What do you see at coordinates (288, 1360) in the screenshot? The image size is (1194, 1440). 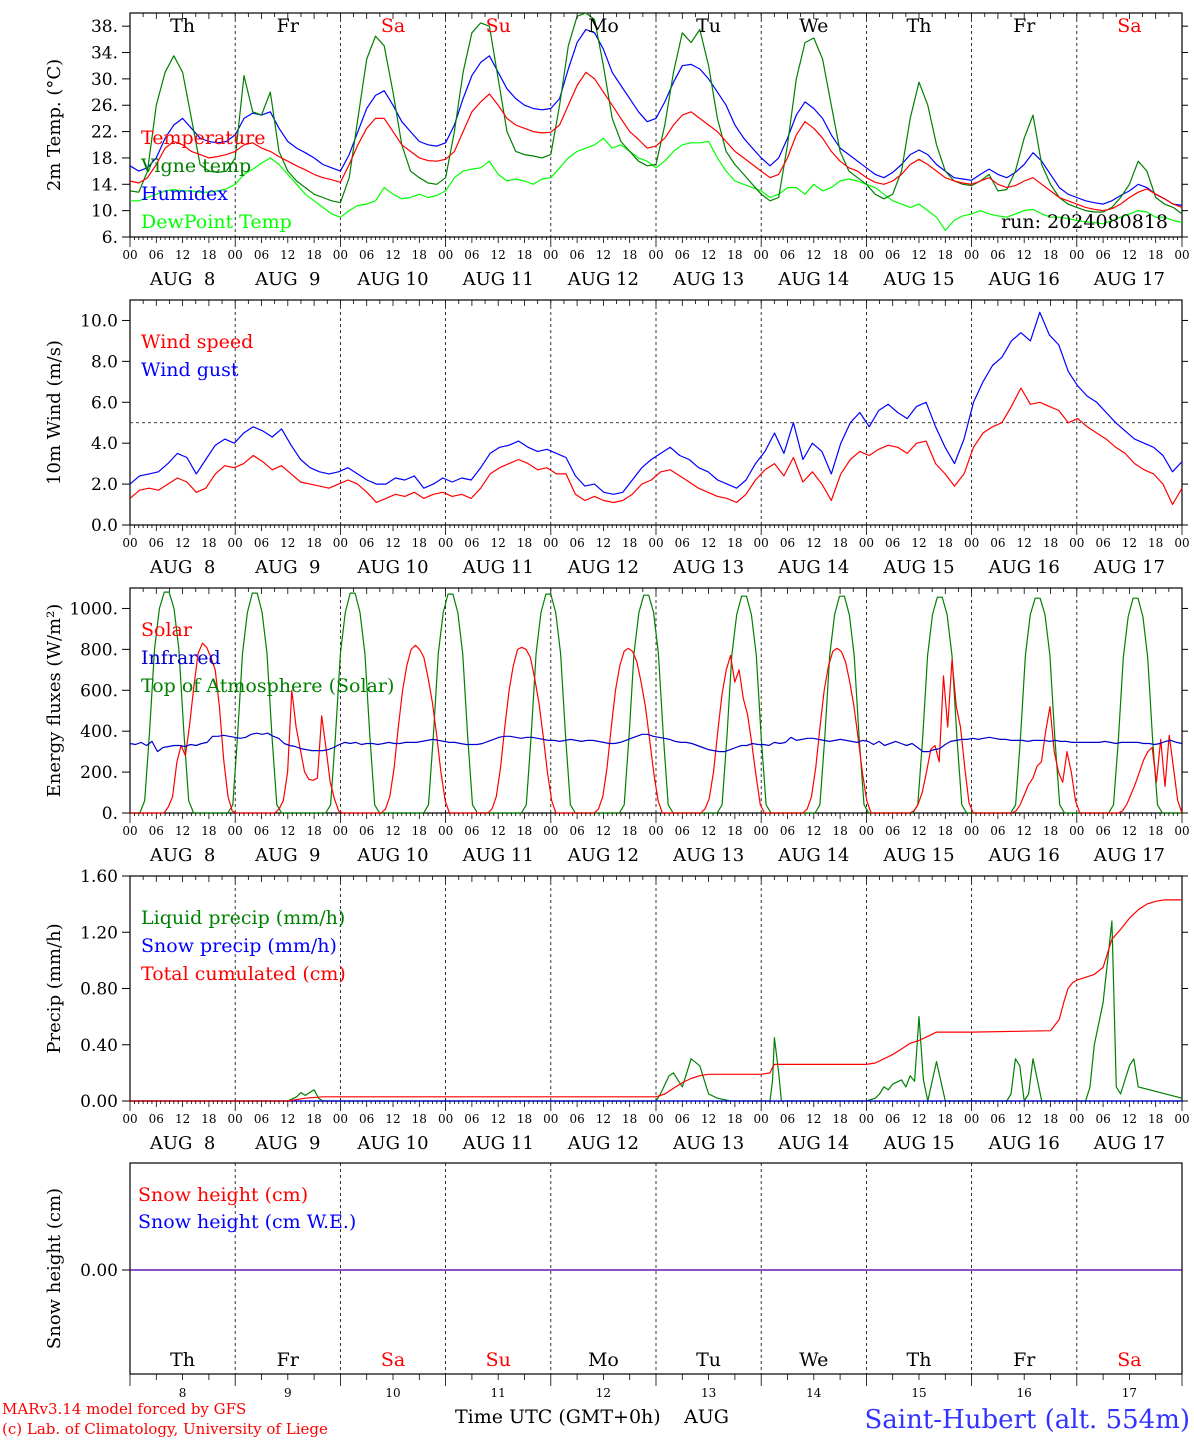 I see `day-name: Fr` at bounding box center [288, 1360].